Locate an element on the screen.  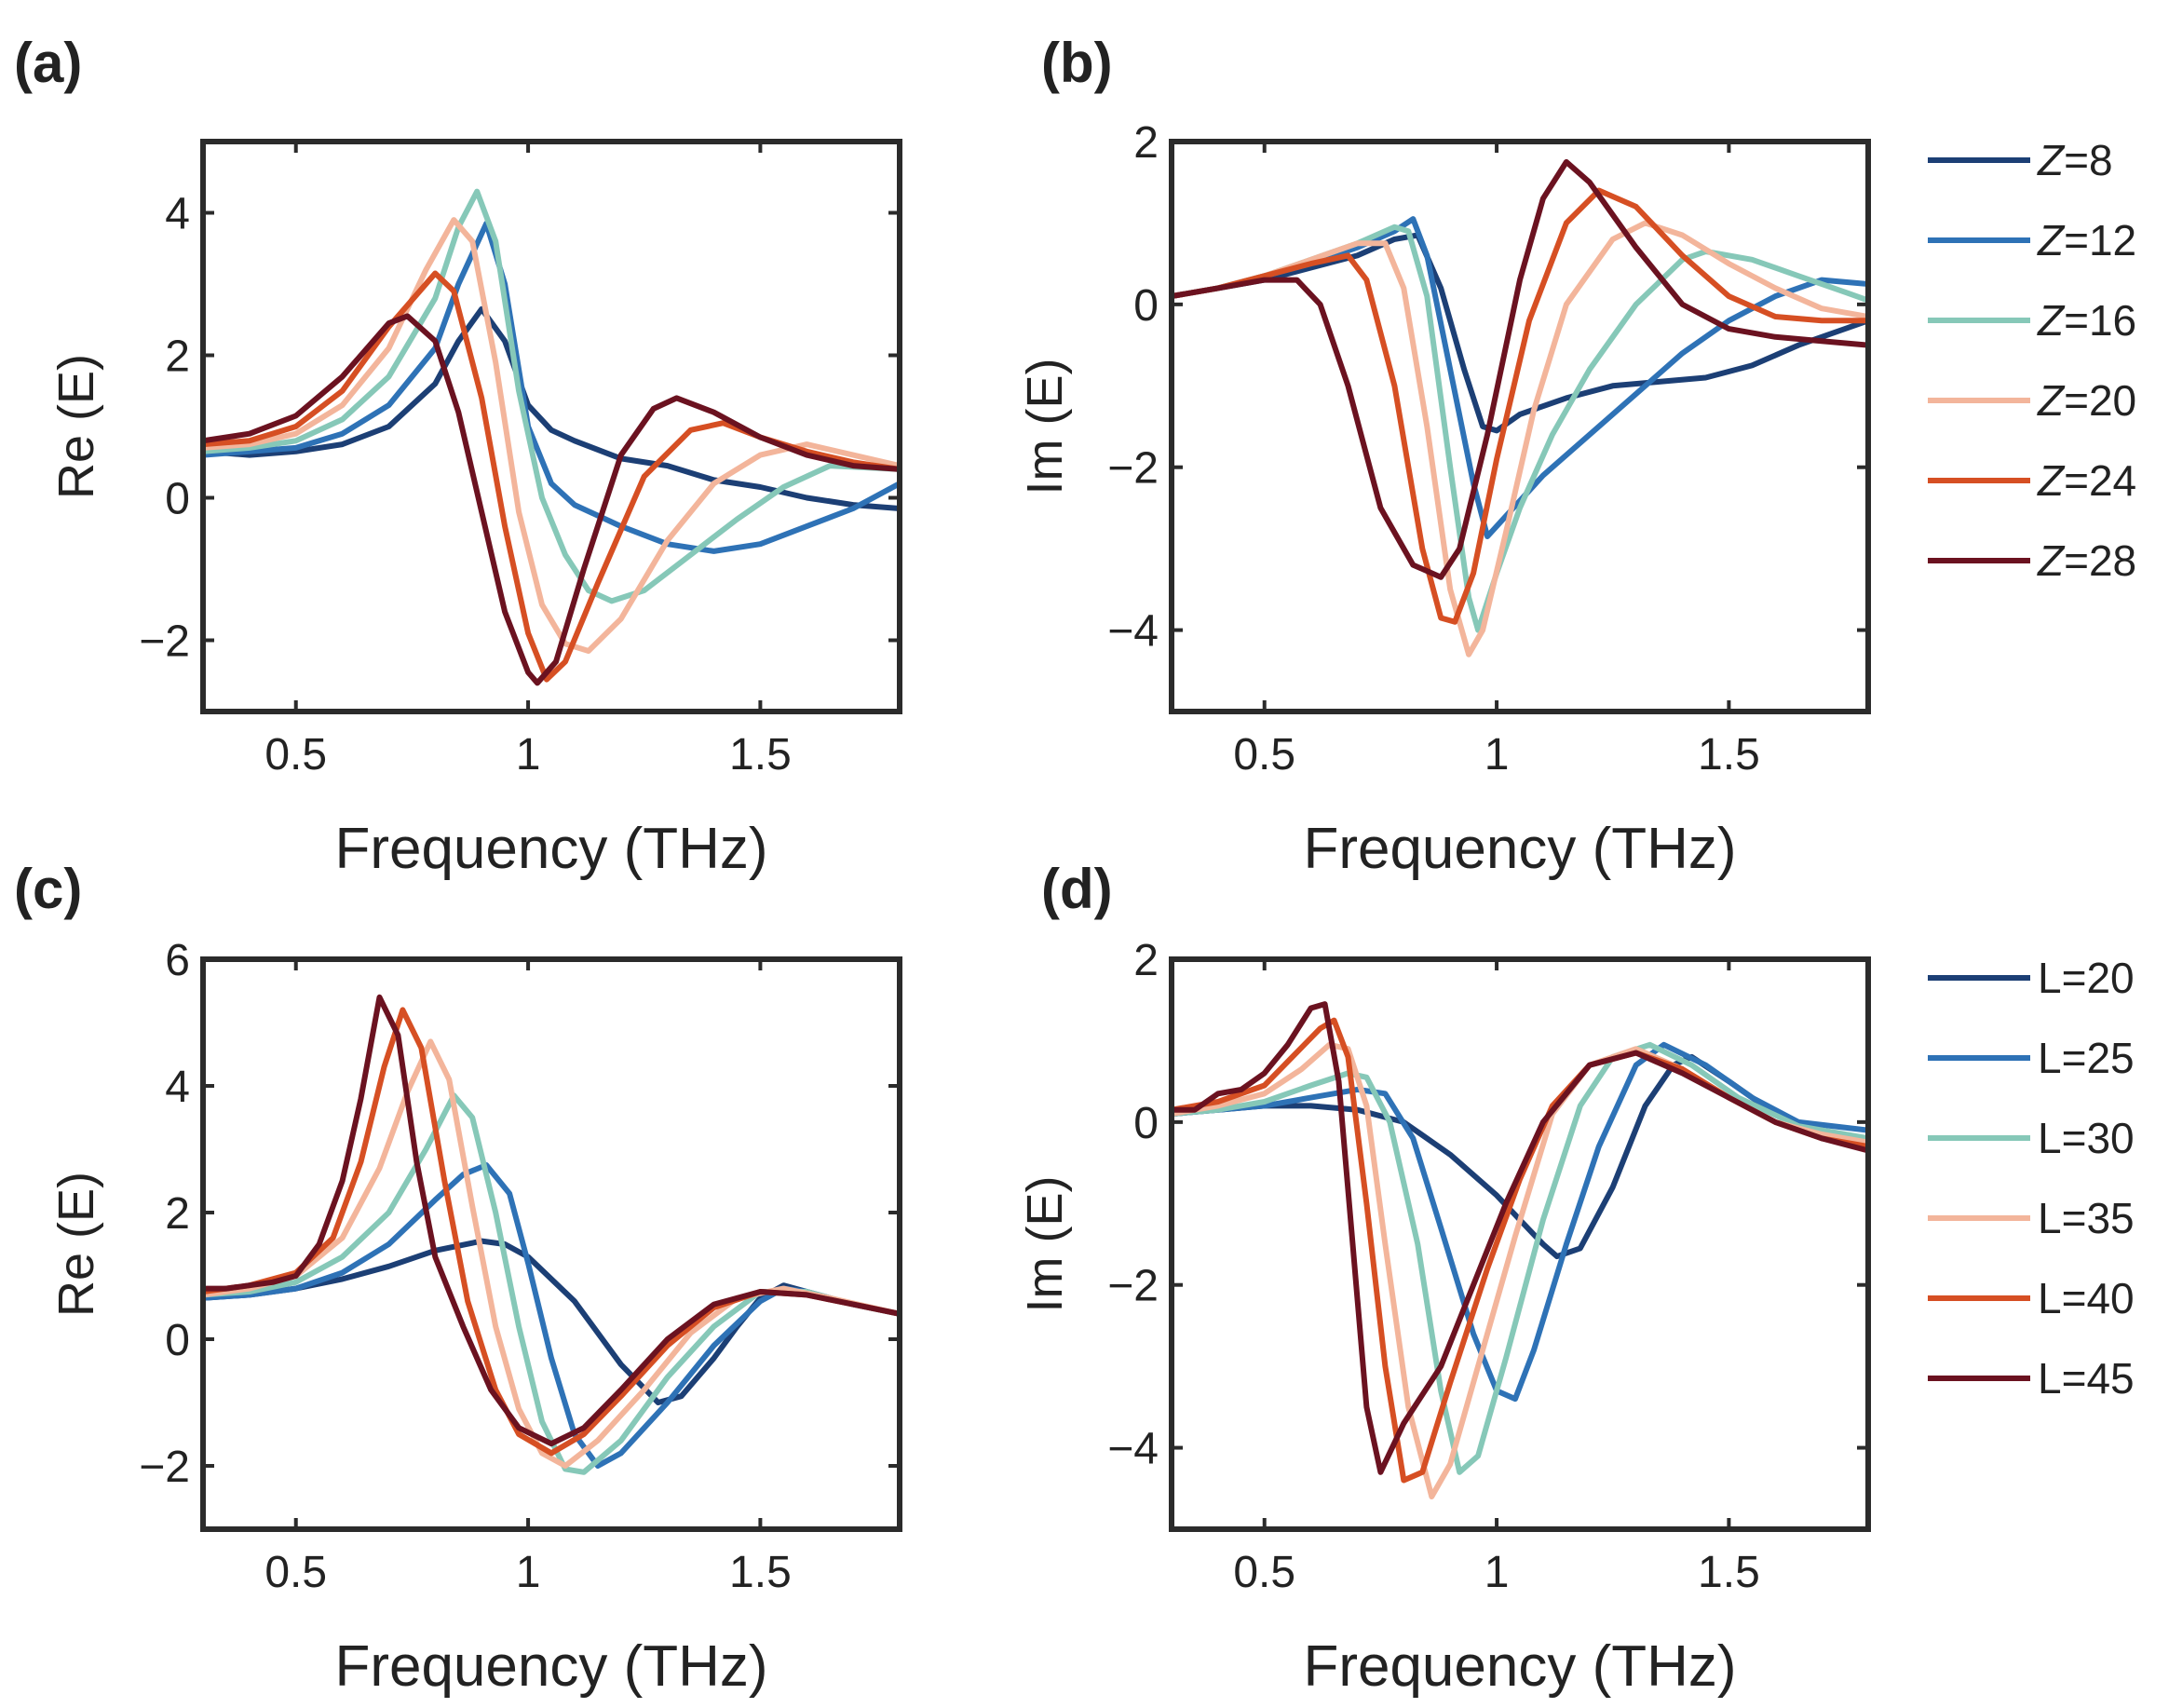
legend-label: Z=24 is located at coordinates (2086, 480).